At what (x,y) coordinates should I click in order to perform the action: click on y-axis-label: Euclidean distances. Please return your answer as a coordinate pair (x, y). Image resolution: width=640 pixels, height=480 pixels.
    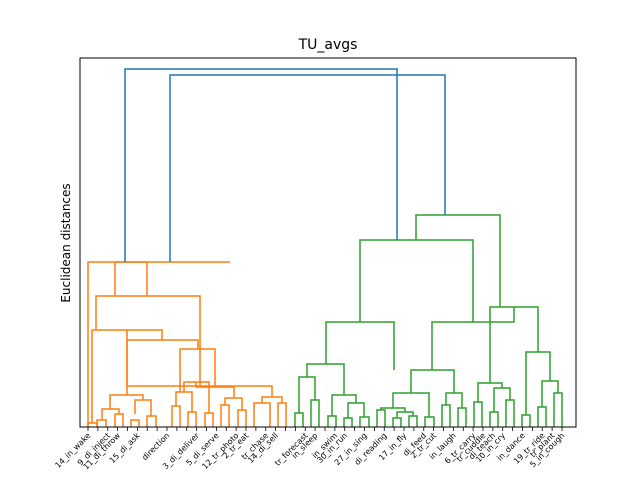
    Looking at the image, I should click on (66, 242).